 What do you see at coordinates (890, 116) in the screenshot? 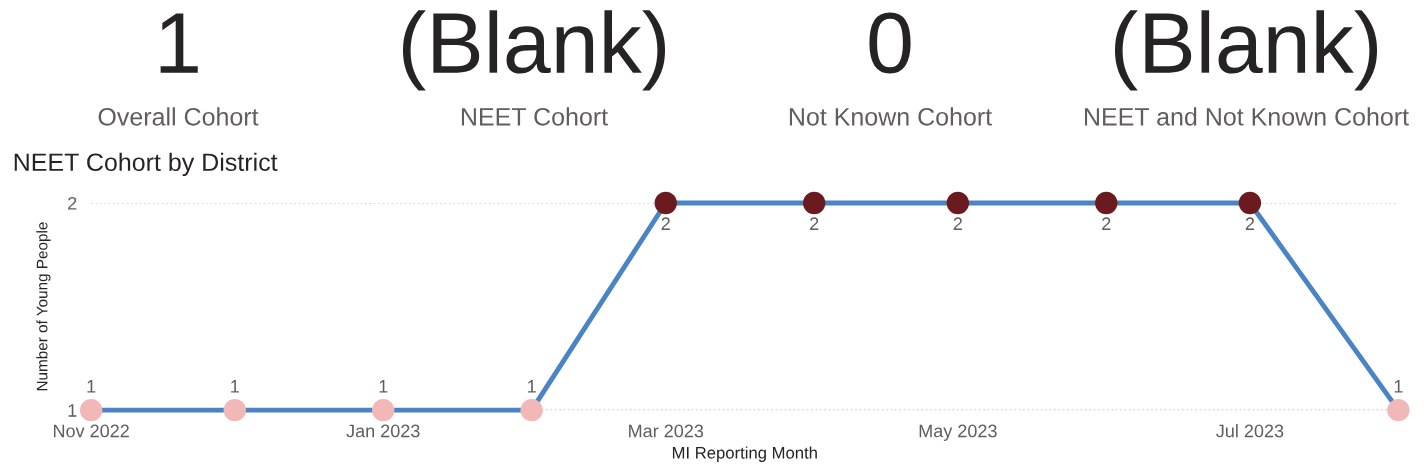
I see `text: Not Known Cohort` at bounding box center [890, 116].